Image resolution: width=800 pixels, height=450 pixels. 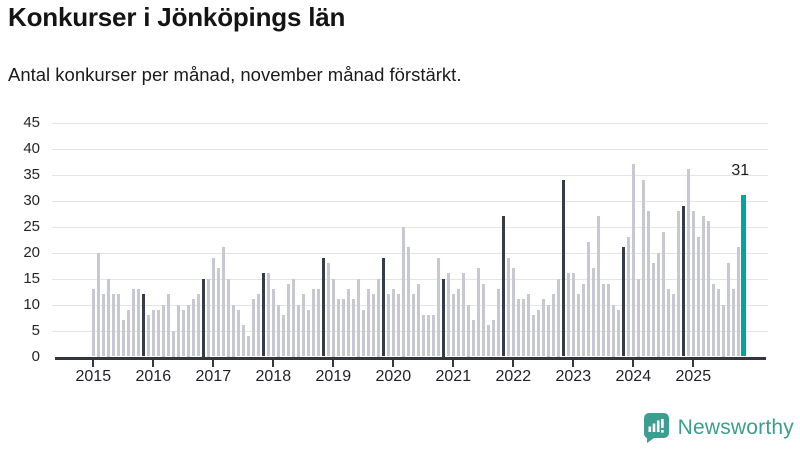 What do you see at coordinates (153, 376) in the screenshot?
I see `x-axis-year-label: 2016` at bounding box center [153, 376].